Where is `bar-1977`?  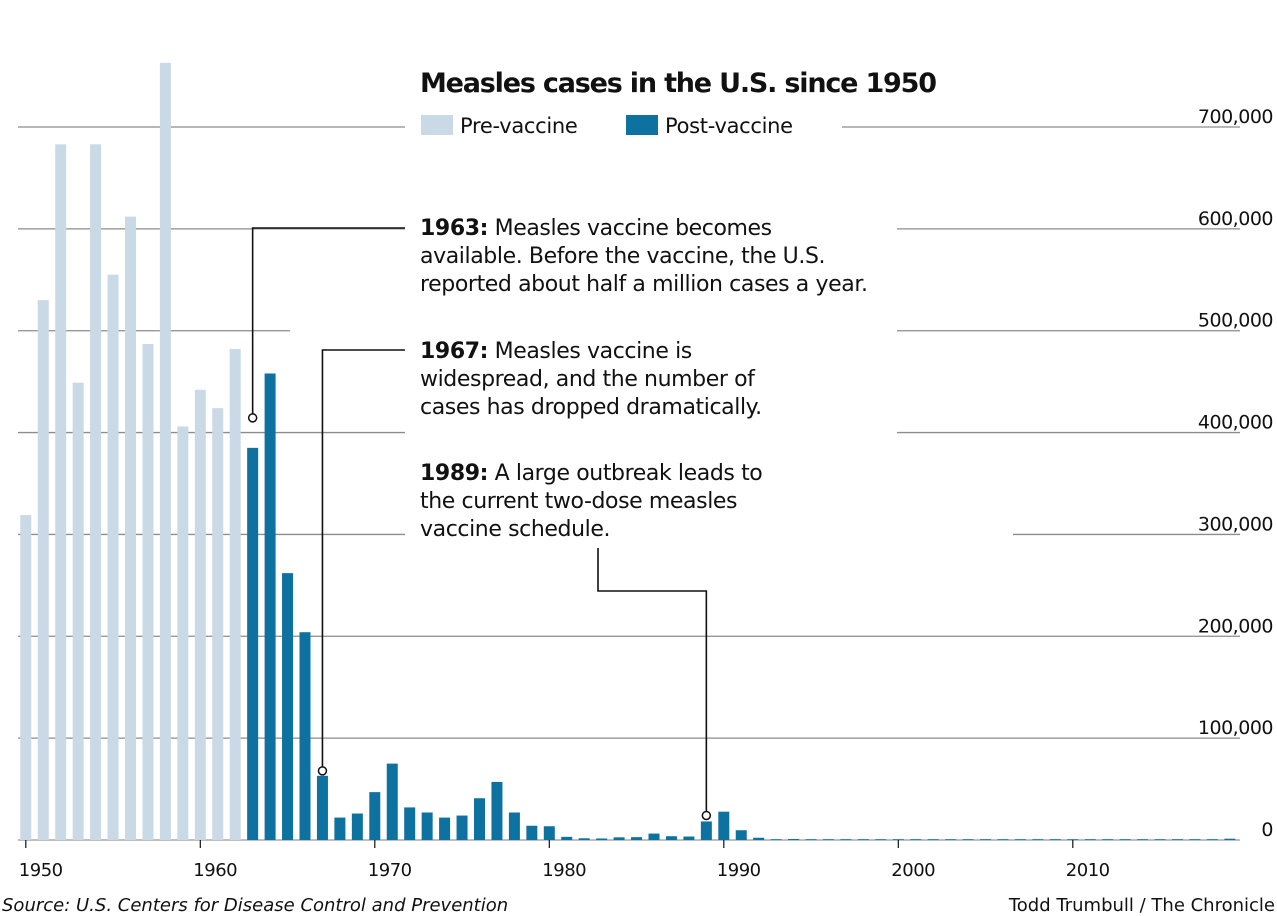 bar-1977 is located at coordinates (497, 810).